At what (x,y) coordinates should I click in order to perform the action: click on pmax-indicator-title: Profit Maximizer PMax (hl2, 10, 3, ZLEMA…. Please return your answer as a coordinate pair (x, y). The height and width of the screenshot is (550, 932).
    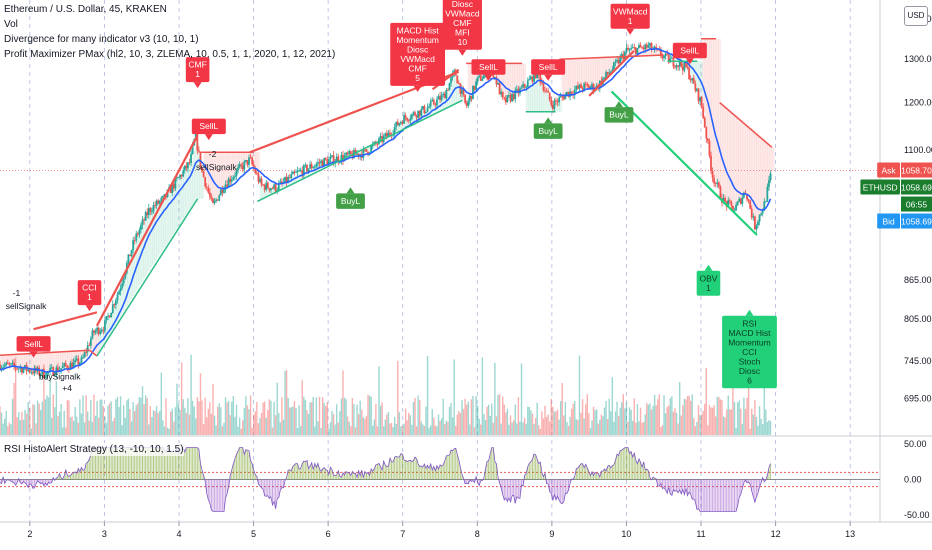
    Looking at the image, I should click on (170, 54).